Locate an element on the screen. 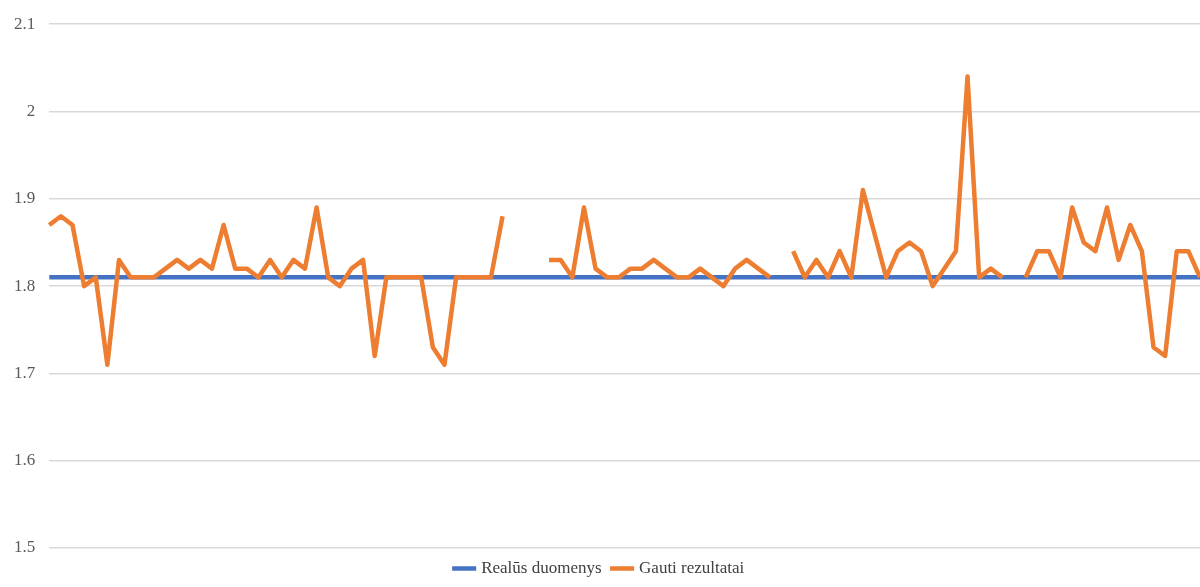 This screenshot has height=587, width=1200. y-tick-label: 2.1 is located at coordinates (25, 23).